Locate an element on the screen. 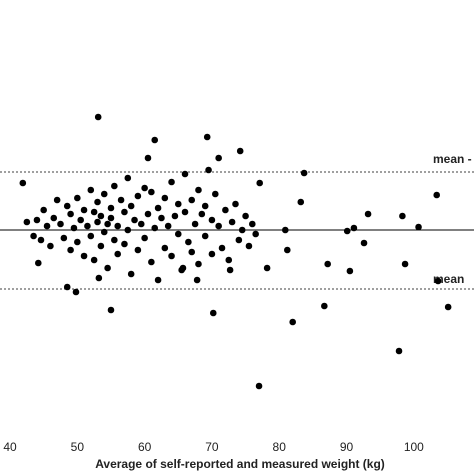 The width and height of the screenshot is (474, 474). annotation: mean - is located at coordinates (452, 159).